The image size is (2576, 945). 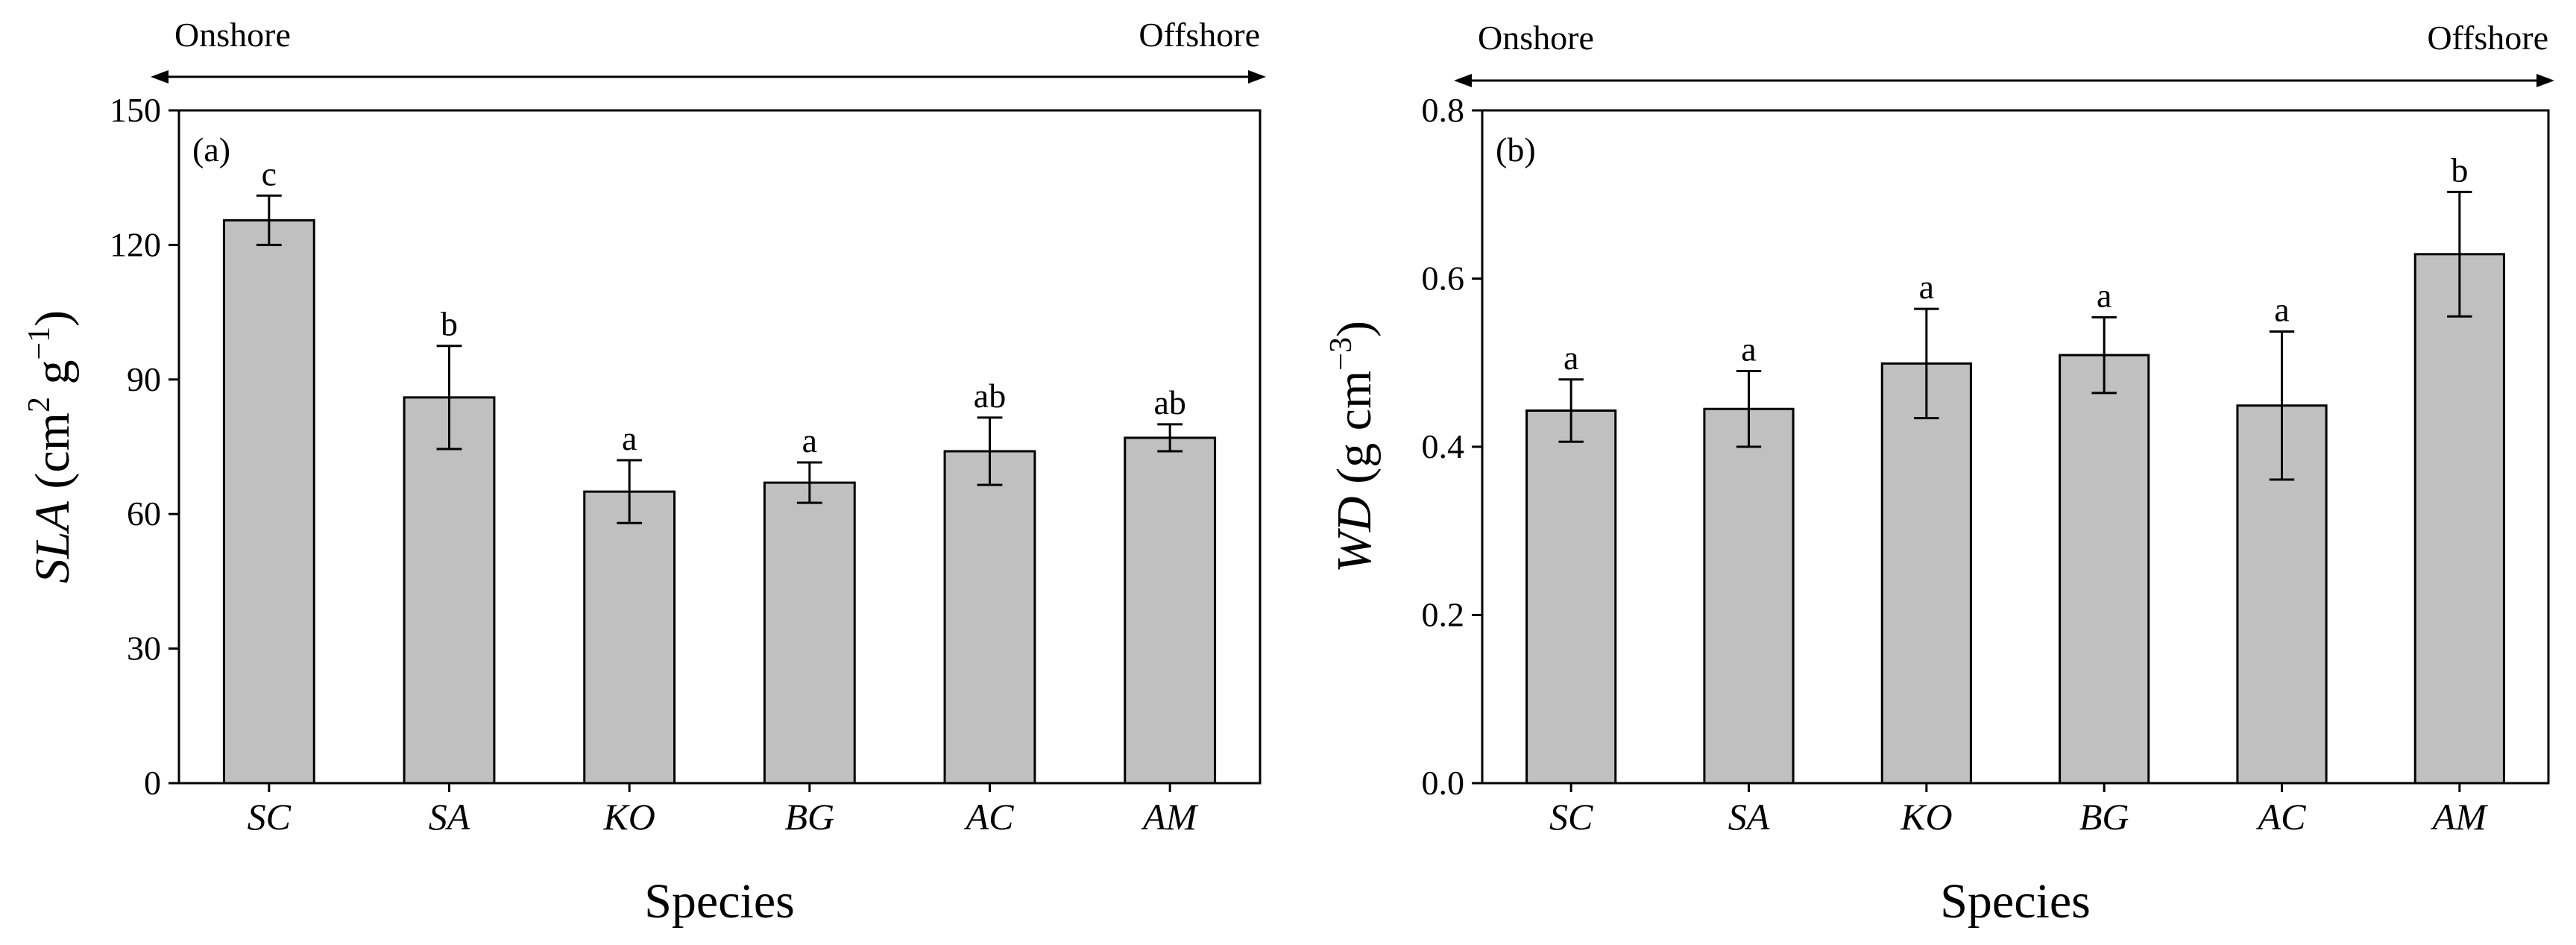 I want to click on y-axis-unit-exponent: −1, so click(x=39, y=343).